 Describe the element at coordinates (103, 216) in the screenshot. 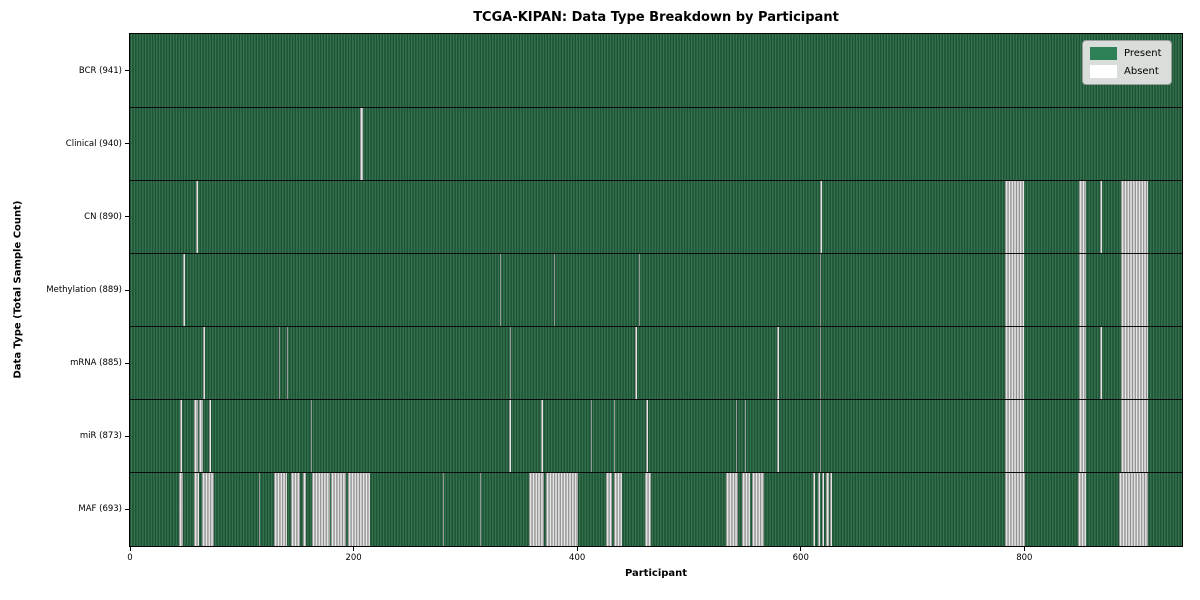

I see `y-tick-label: CN (890)` at that location.